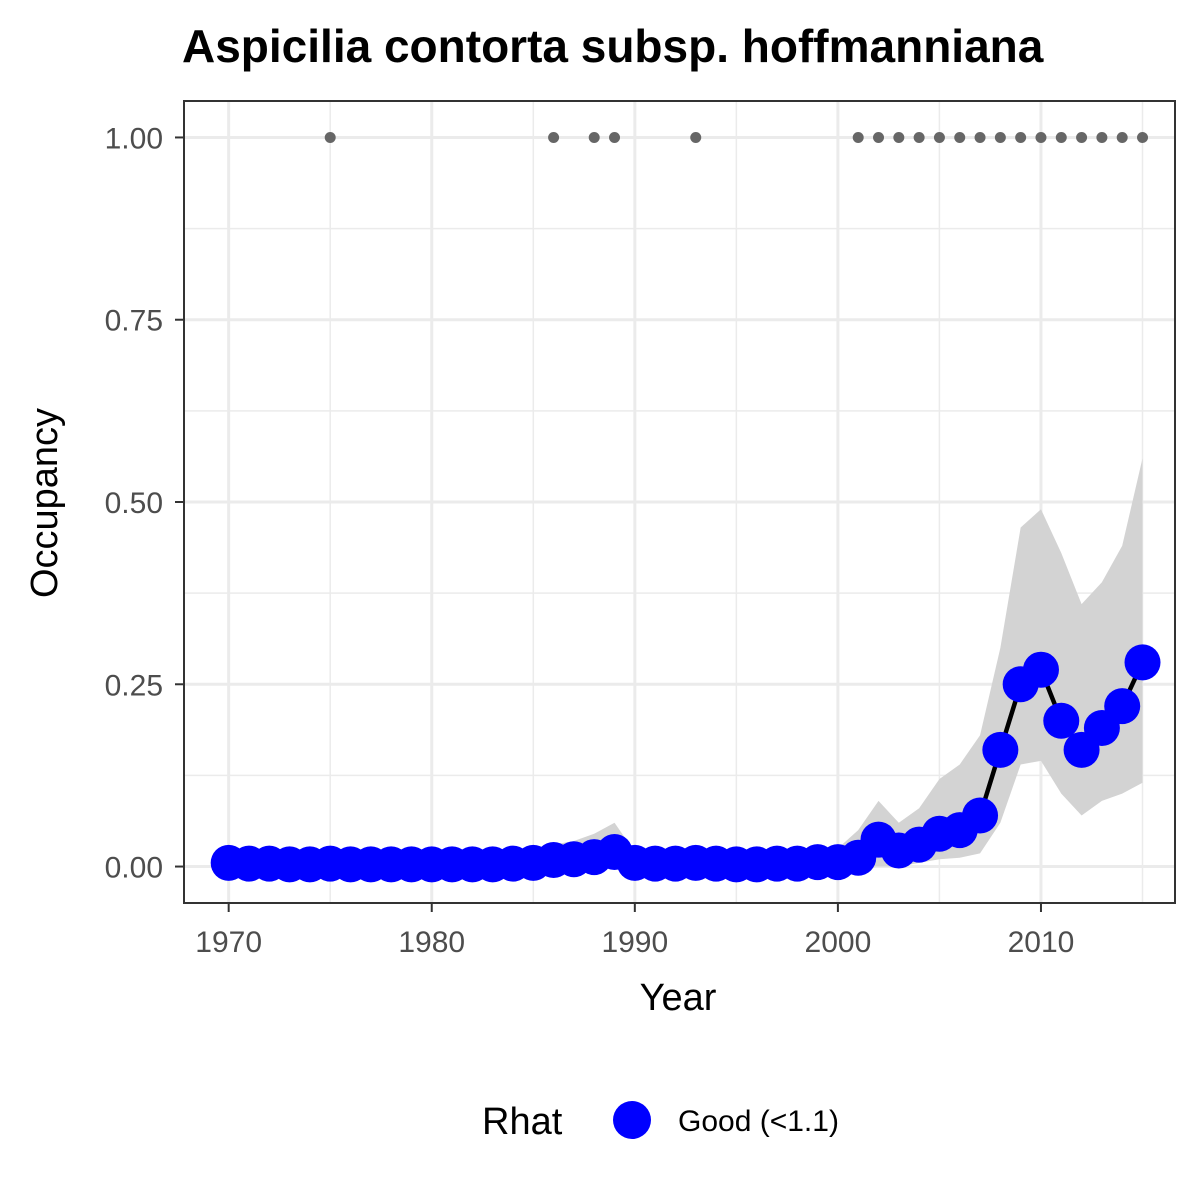  What do you see at coordinates (45, 503) in the screenshot?
I see `y-axis-title: Occupancy` at bounding box center [45, 503].